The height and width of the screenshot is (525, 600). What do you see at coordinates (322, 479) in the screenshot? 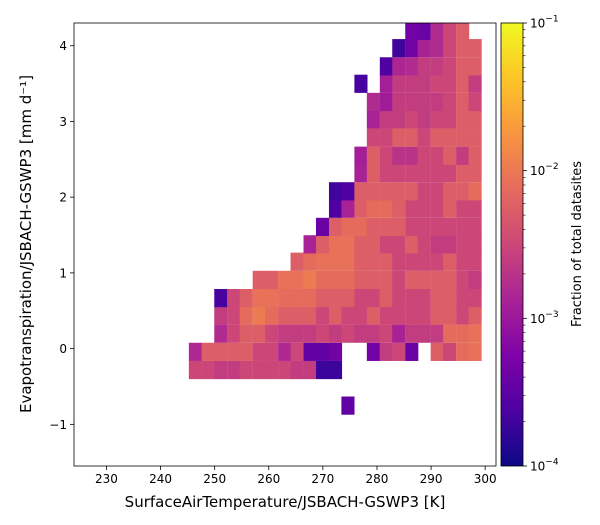
I see `x-tick-label: 270` at bounding box center [322, 479].